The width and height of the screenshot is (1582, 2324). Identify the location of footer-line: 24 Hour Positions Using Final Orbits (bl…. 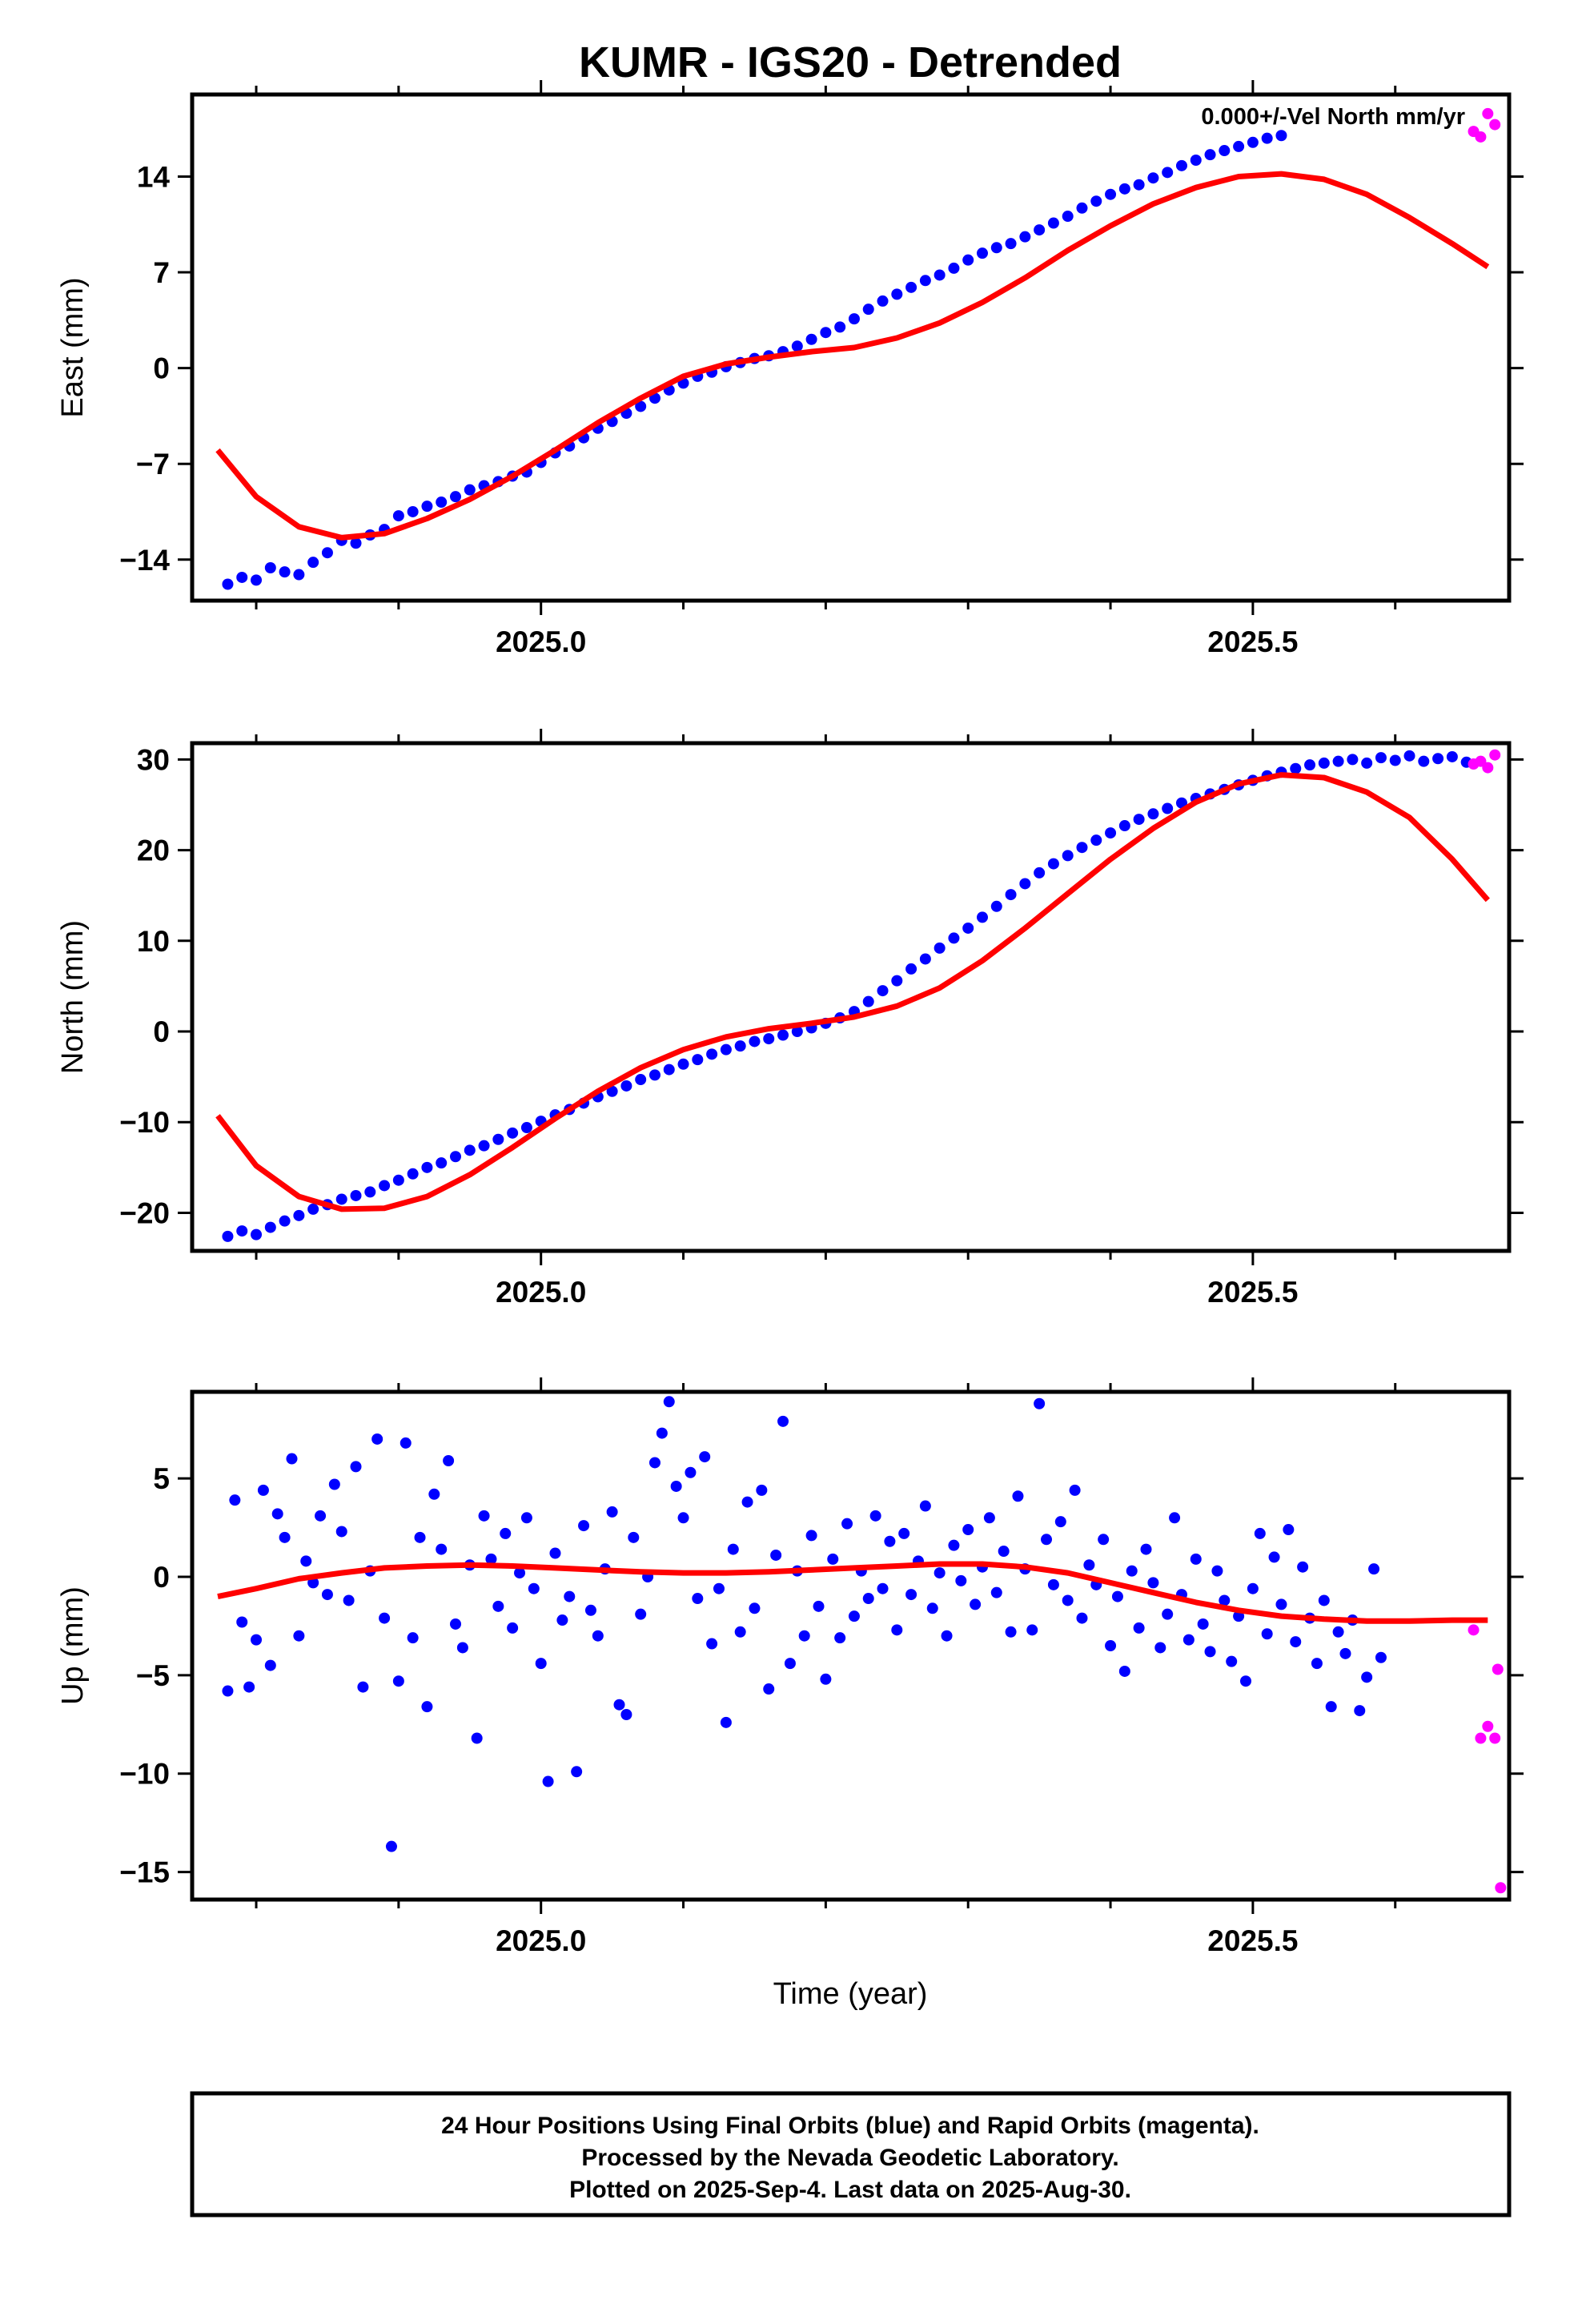
(850, 2126).